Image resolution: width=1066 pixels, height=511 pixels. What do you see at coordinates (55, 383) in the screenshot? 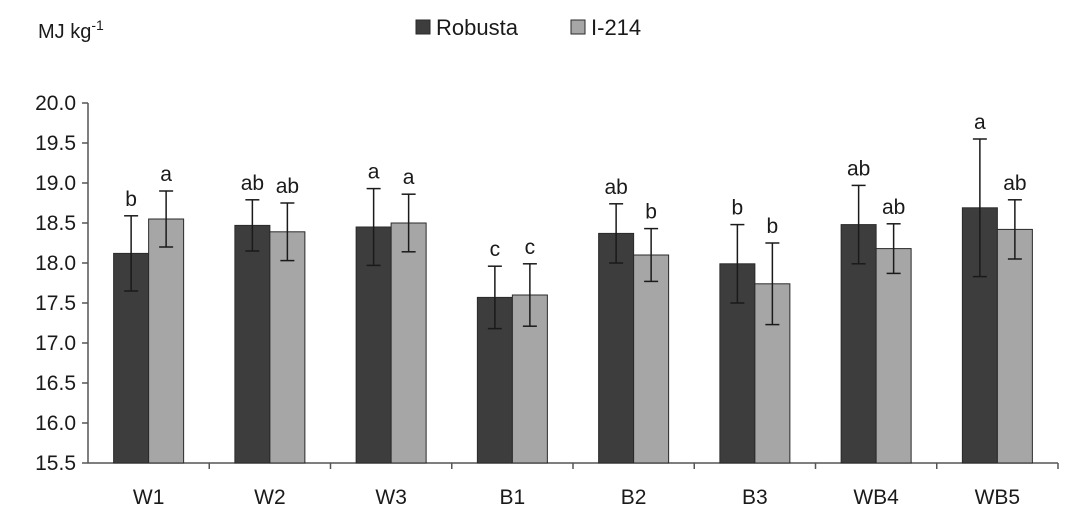
I see `y-tick-label: 16.5` at bounding box center [55, 383].